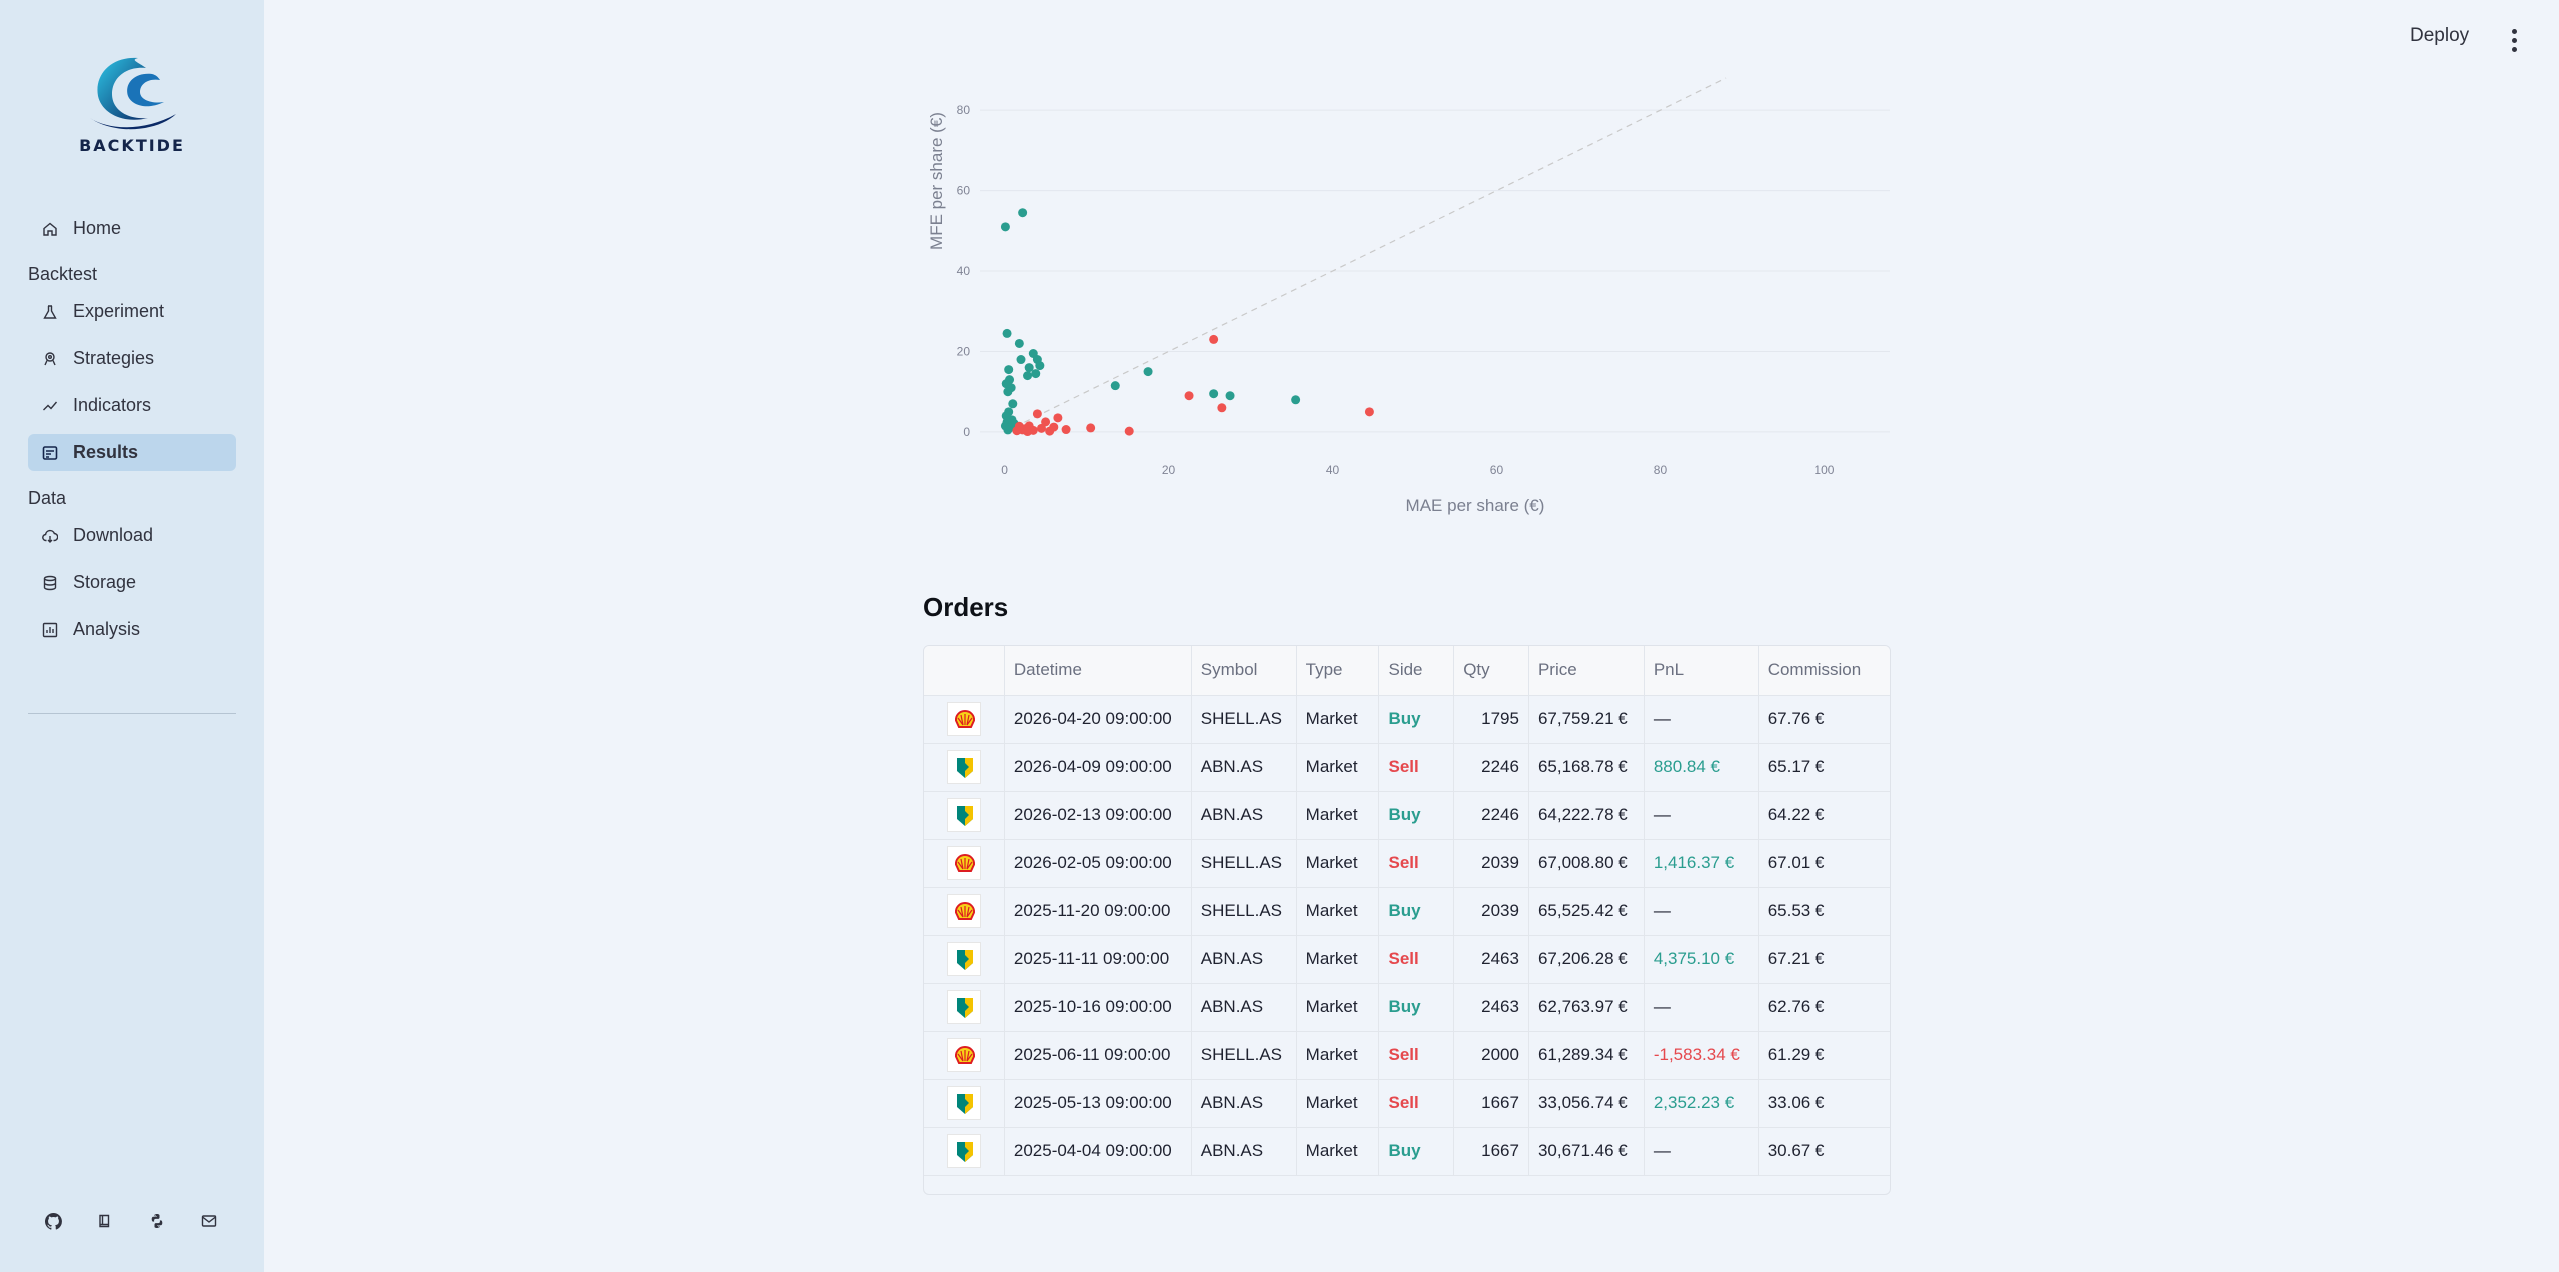 The height and width of the screenshot is (1272, 2559). What do you see at coordinates (1244, 671) in the screenshot?
I see `column-header: Symbol` at bounding box center [1244, 671].